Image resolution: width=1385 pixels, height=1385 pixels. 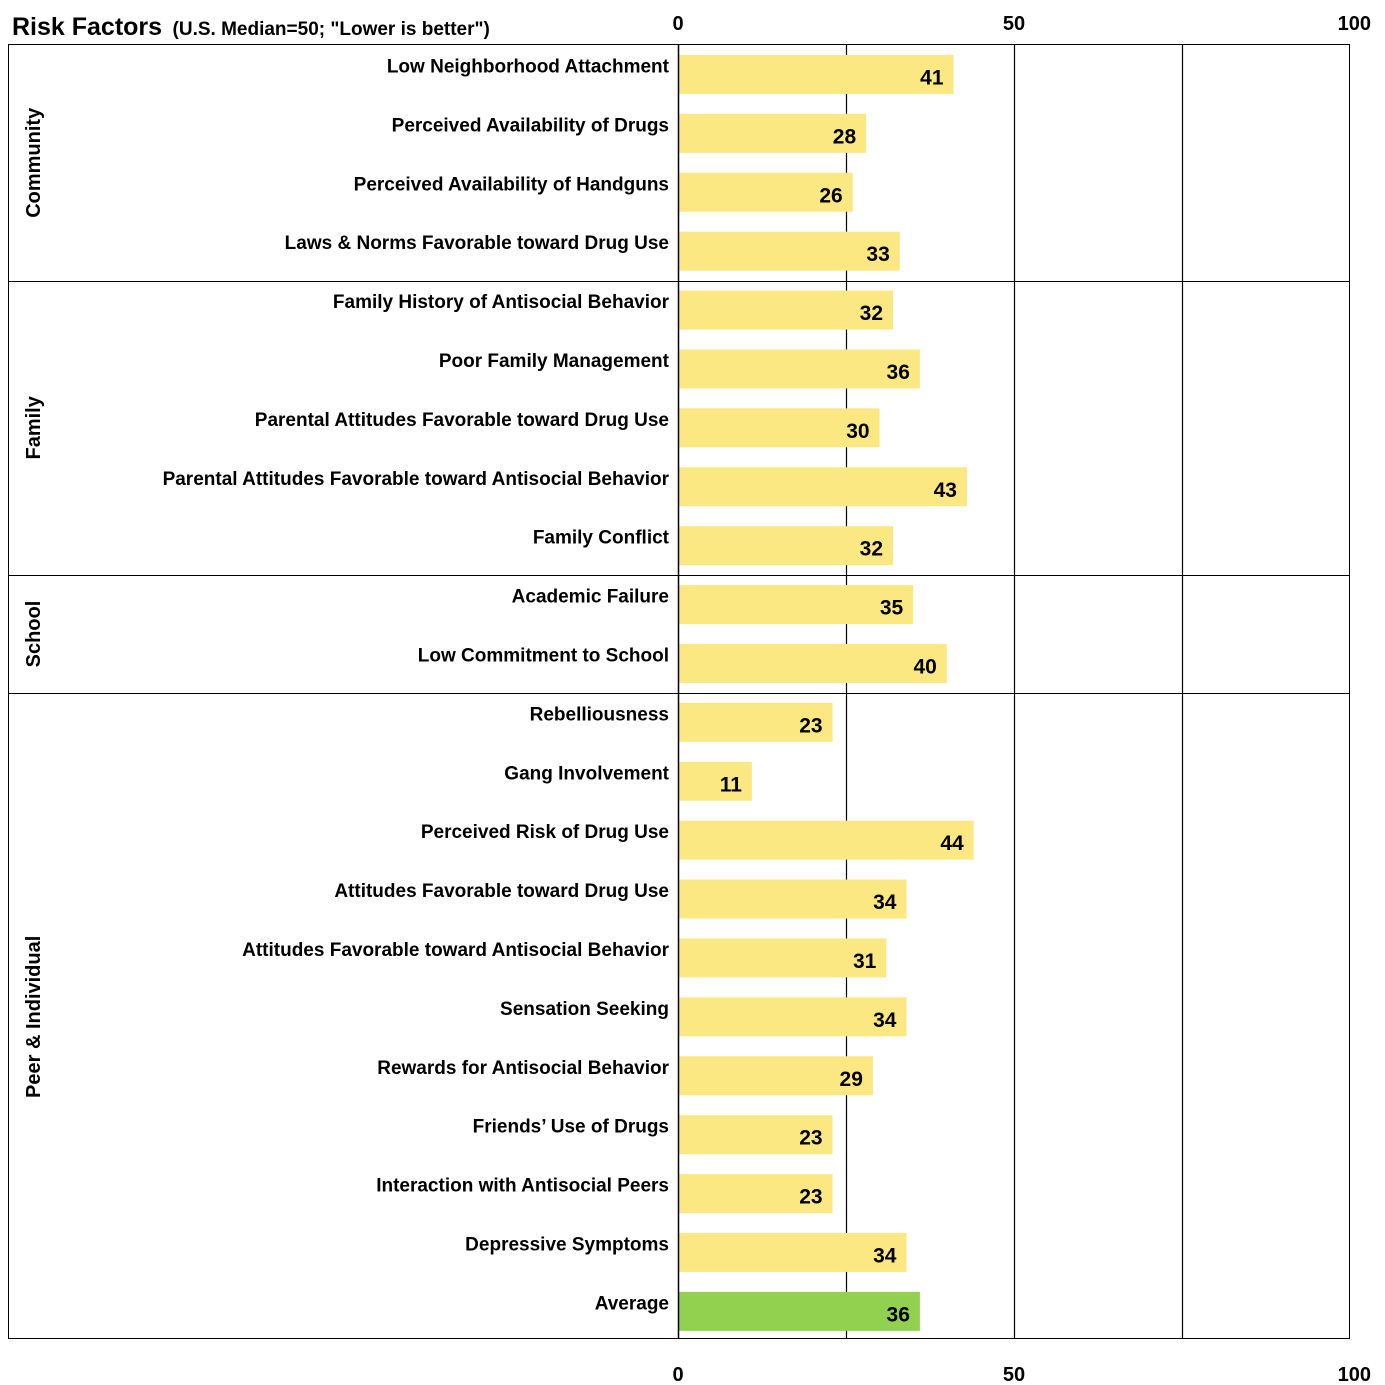 I want to click on category-label: Low Neighborhood Attachment, so click(x=528, y=66).